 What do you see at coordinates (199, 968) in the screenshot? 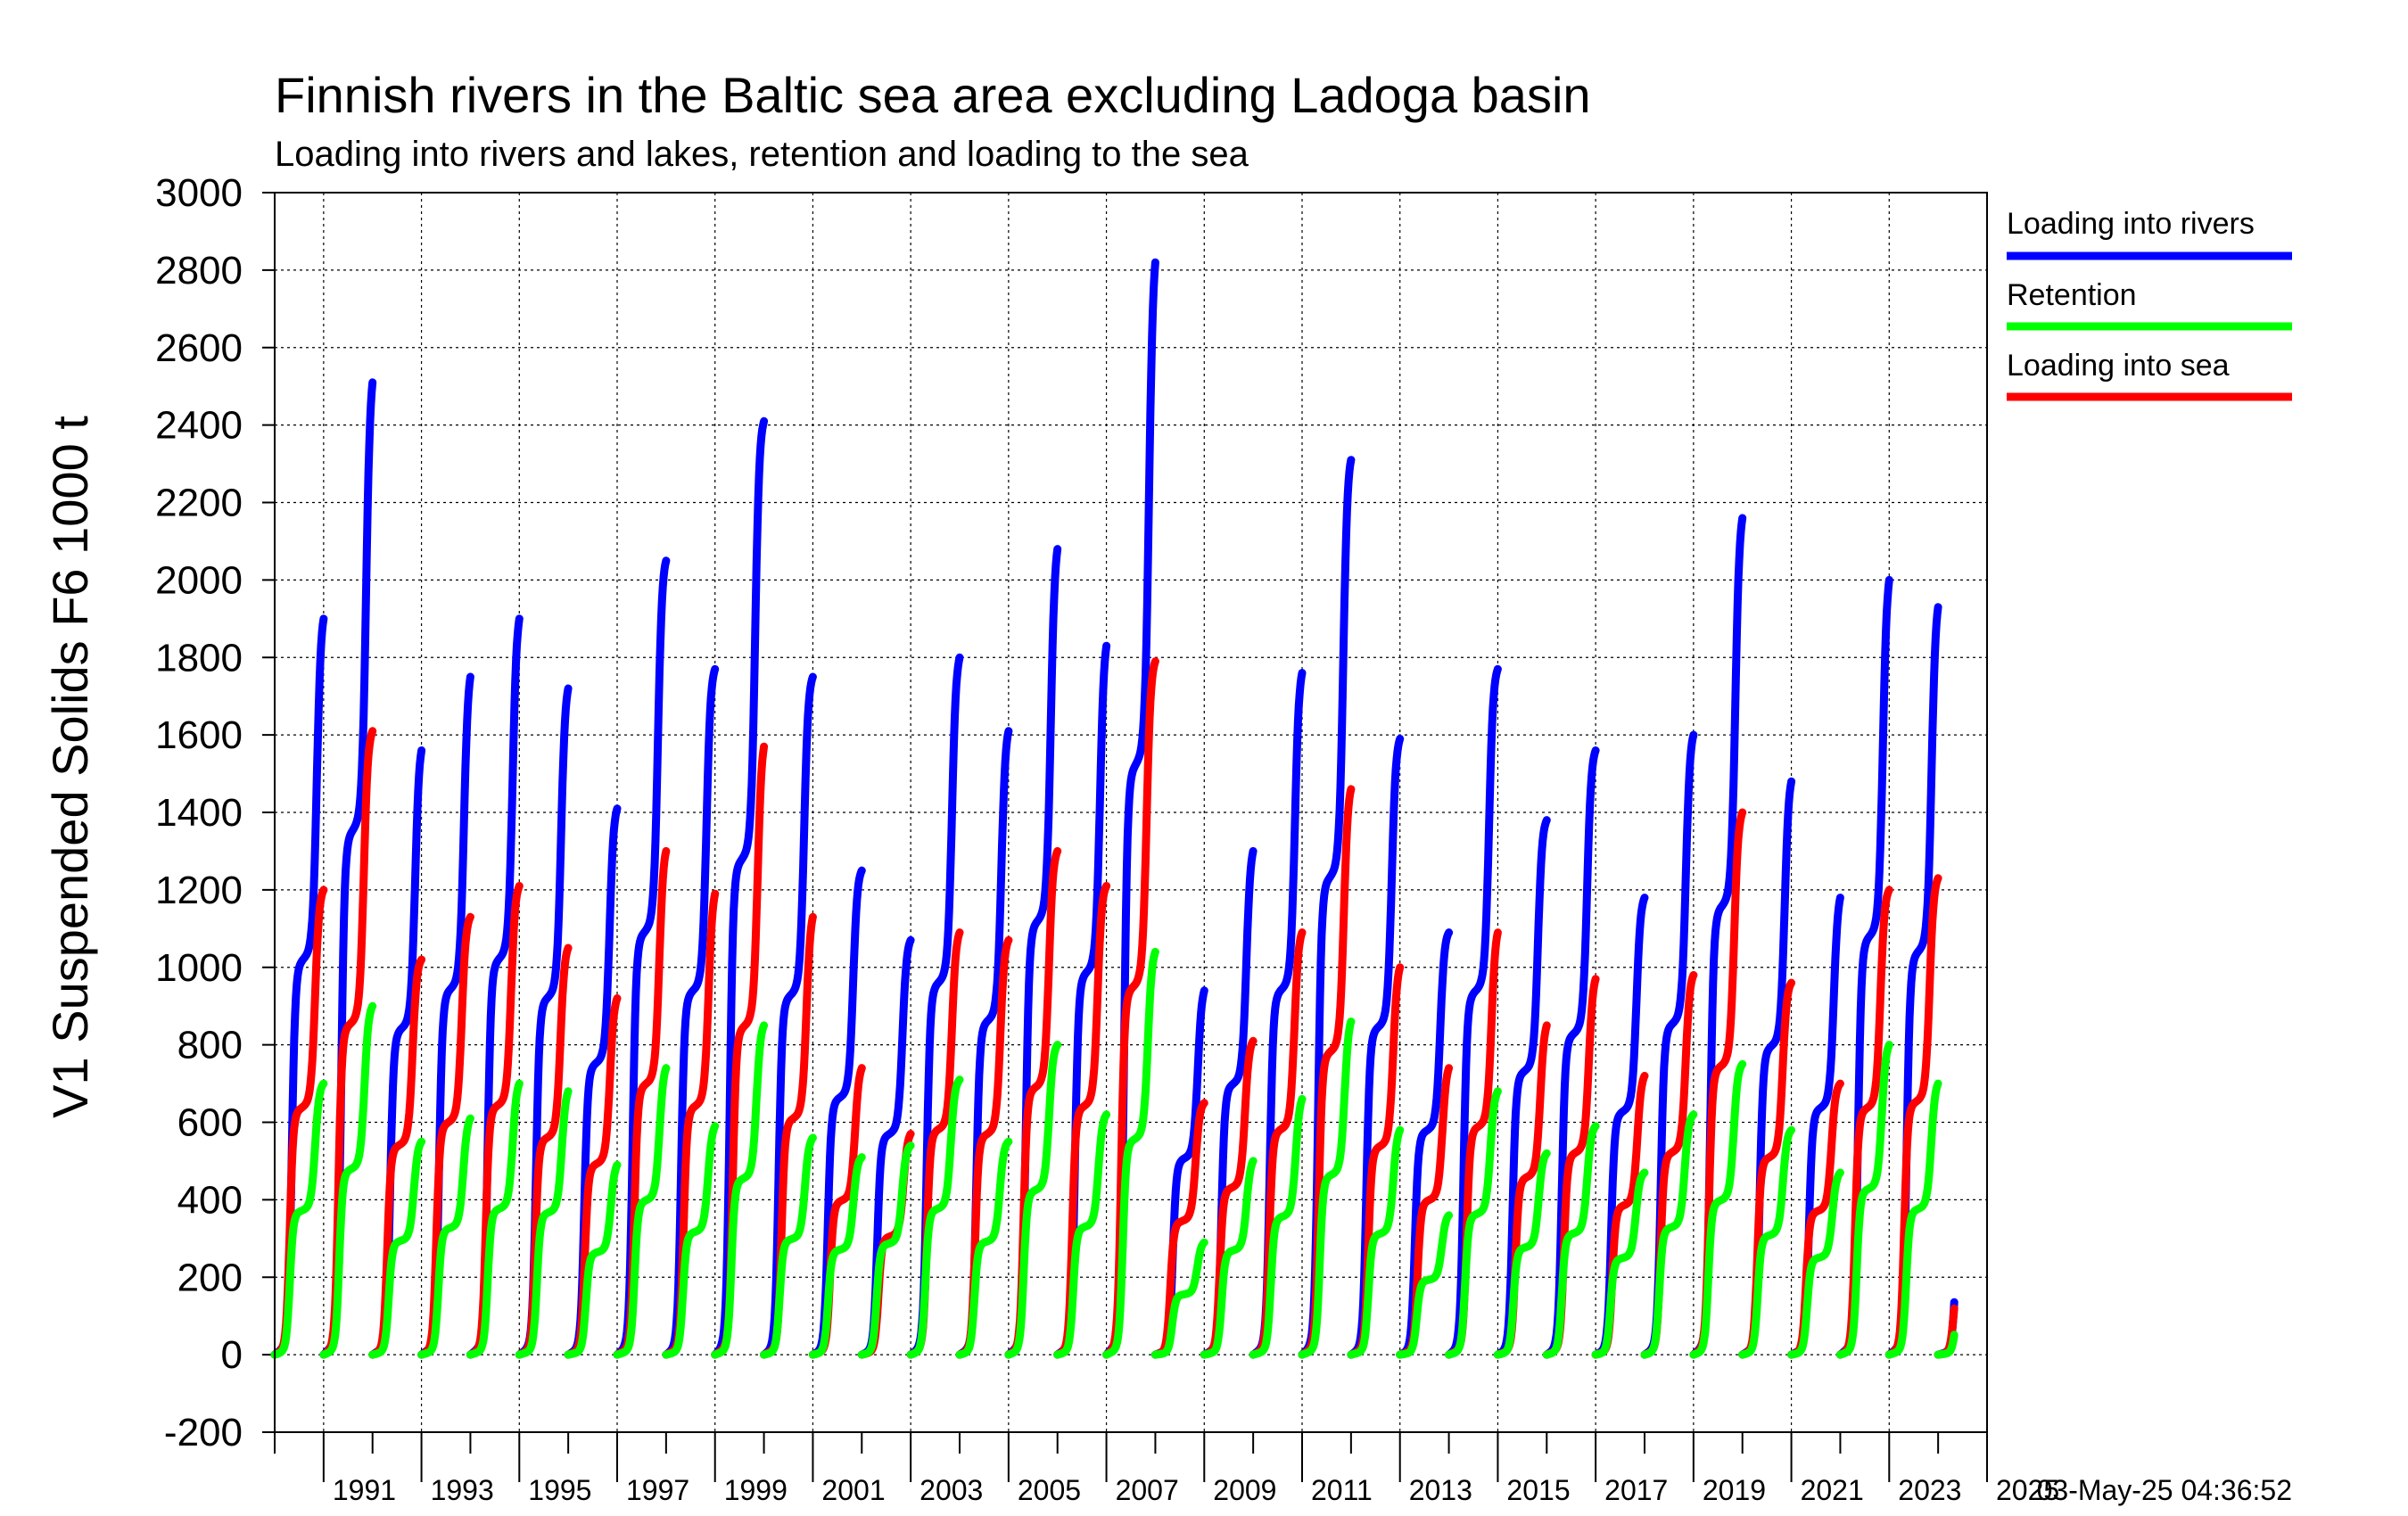
I see `y-tick-label: 1000` at bounding box center [199, 968].